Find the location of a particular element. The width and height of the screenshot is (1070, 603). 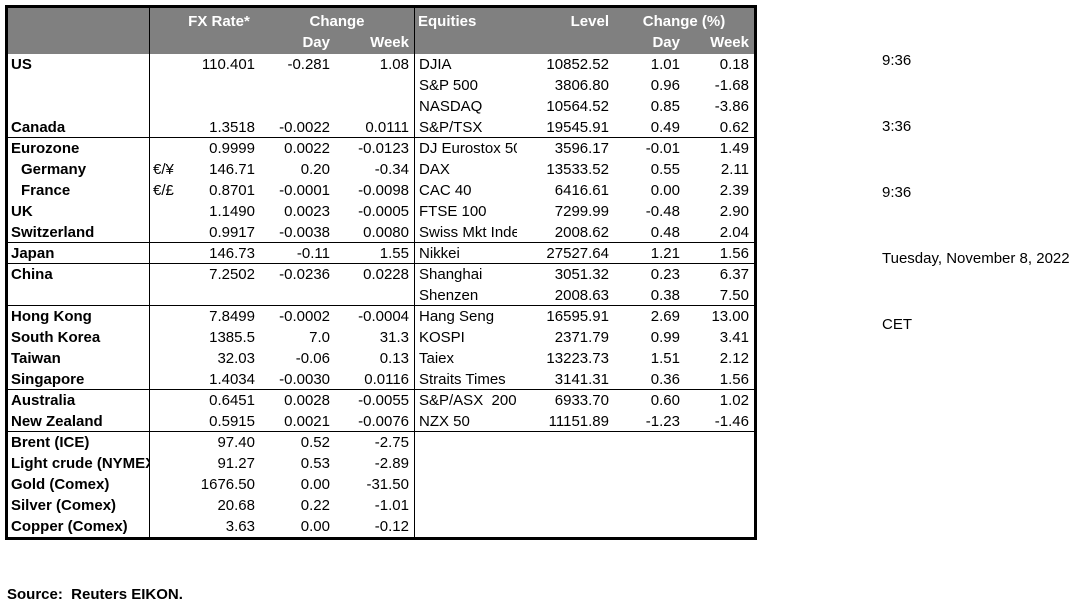

equity-cell: DJIA is located at coordinates (435, 64).